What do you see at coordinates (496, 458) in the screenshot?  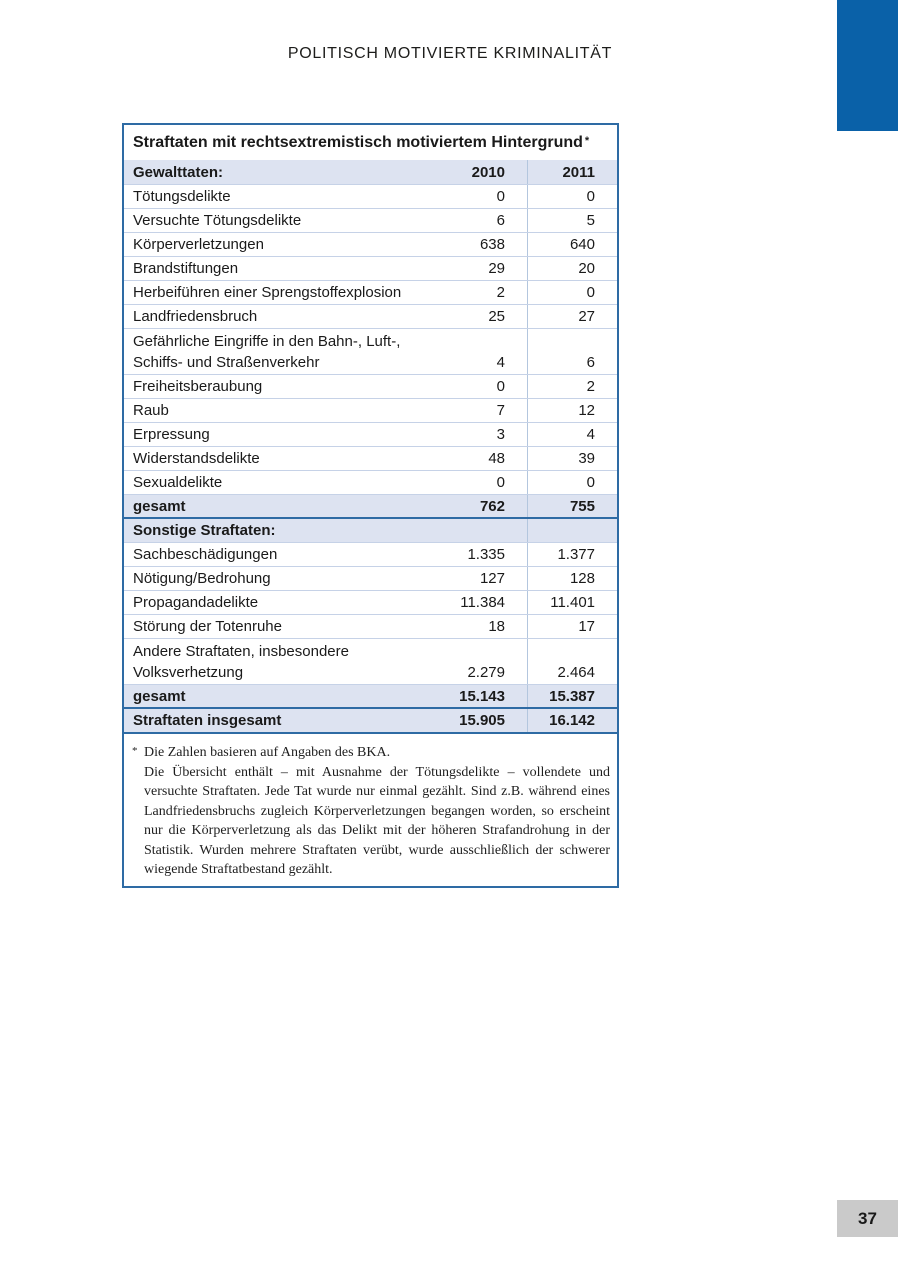 I see `value-2010: 48` at bounding box center [496, 458].